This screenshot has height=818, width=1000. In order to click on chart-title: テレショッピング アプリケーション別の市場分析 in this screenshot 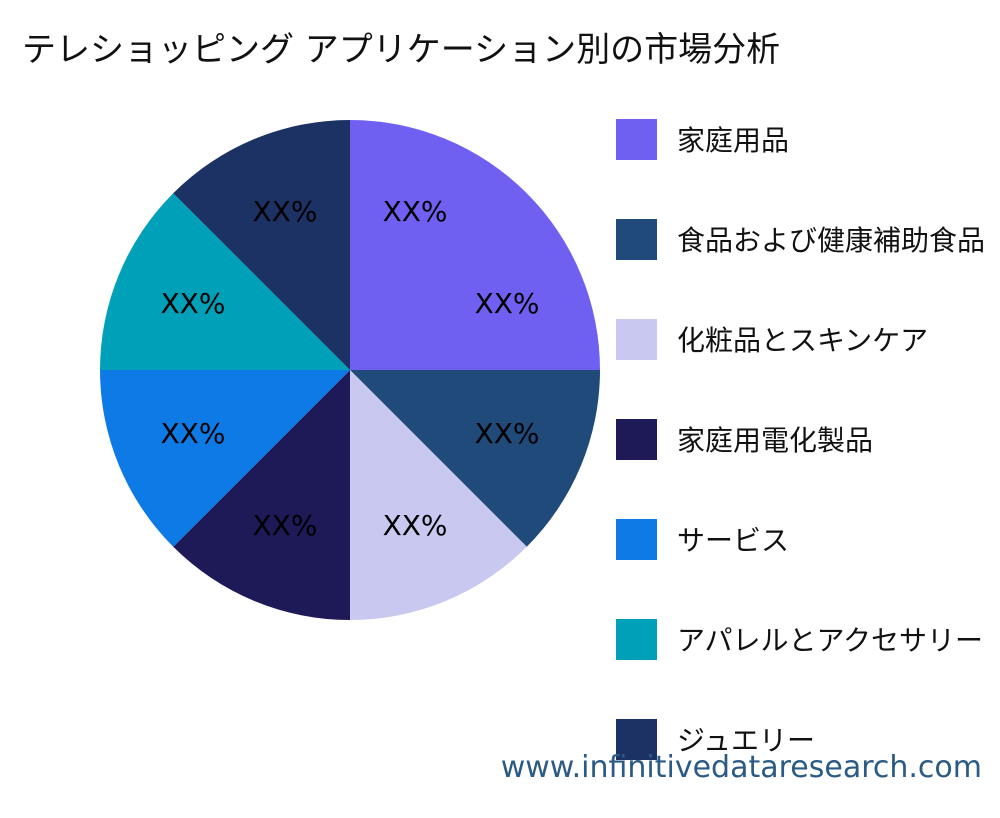, I will do `click(401, 50)`.